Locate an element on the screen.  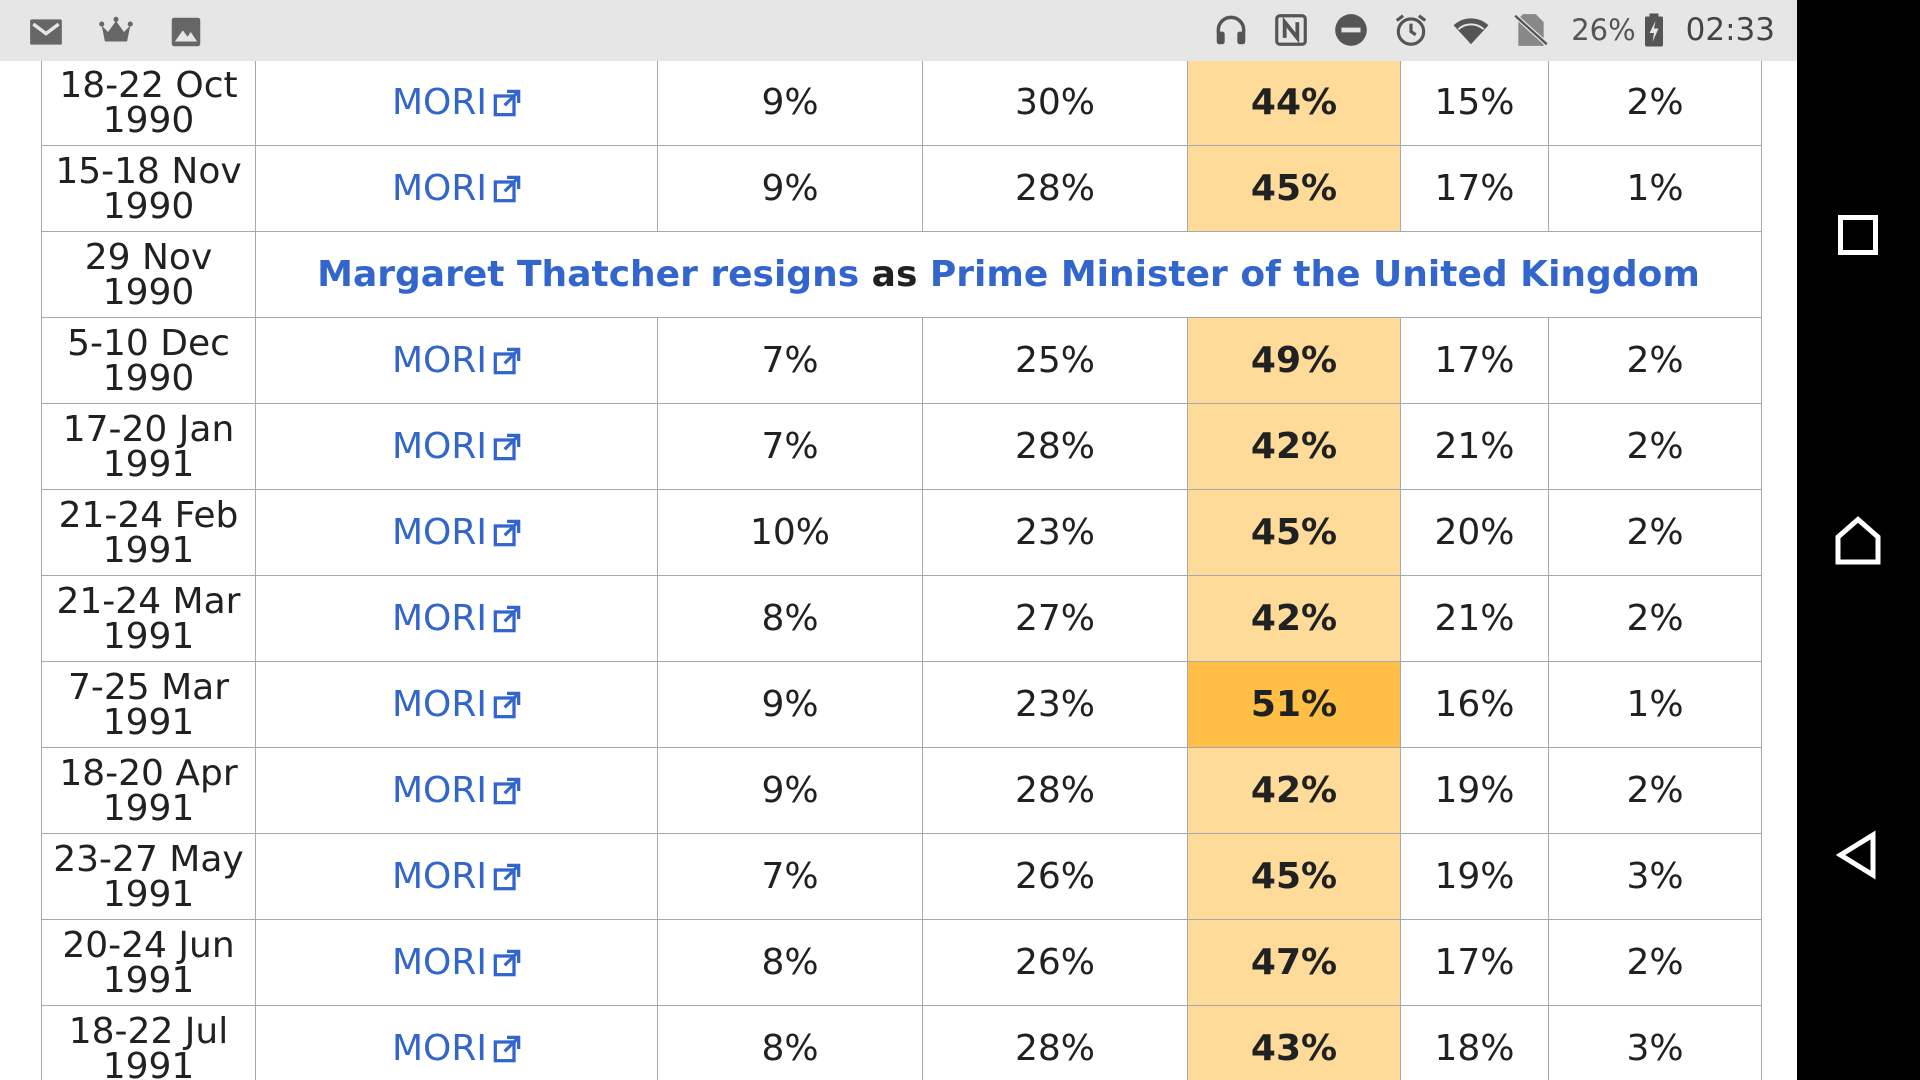
date-cell: 20-24 Jun 1991 is located at coordinates (148, 962).